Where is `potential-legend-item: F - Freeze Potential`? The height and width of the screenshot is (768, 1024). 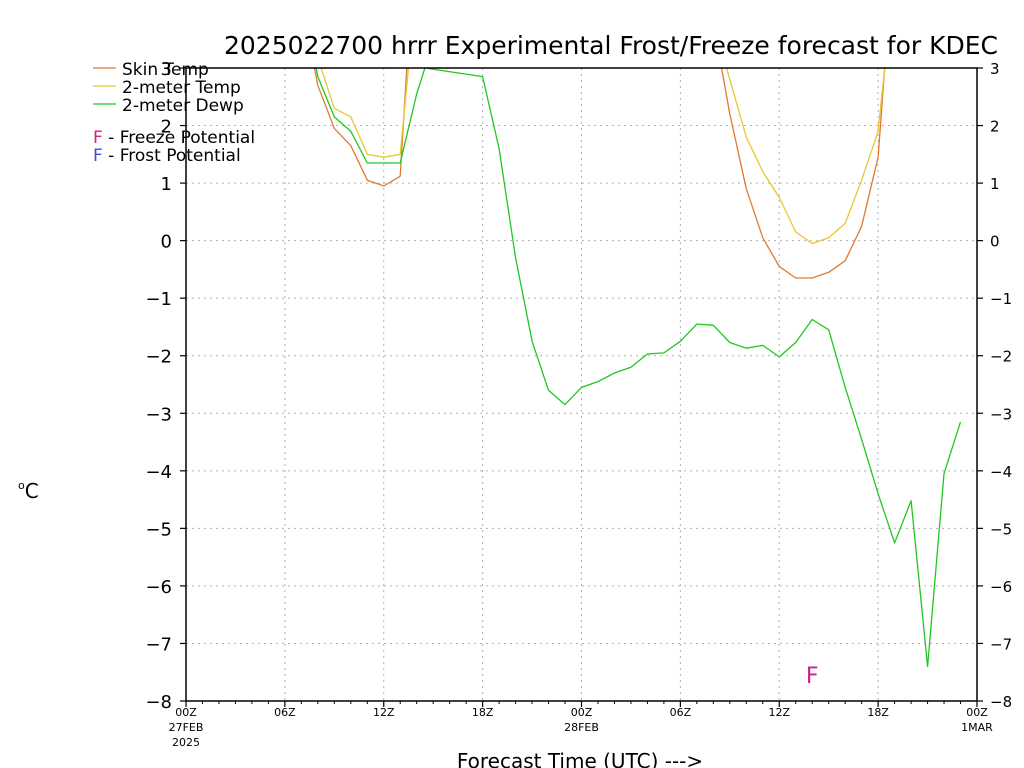 potential-legend-item: F - Freeze Potential is located at coordinates (174, 138).